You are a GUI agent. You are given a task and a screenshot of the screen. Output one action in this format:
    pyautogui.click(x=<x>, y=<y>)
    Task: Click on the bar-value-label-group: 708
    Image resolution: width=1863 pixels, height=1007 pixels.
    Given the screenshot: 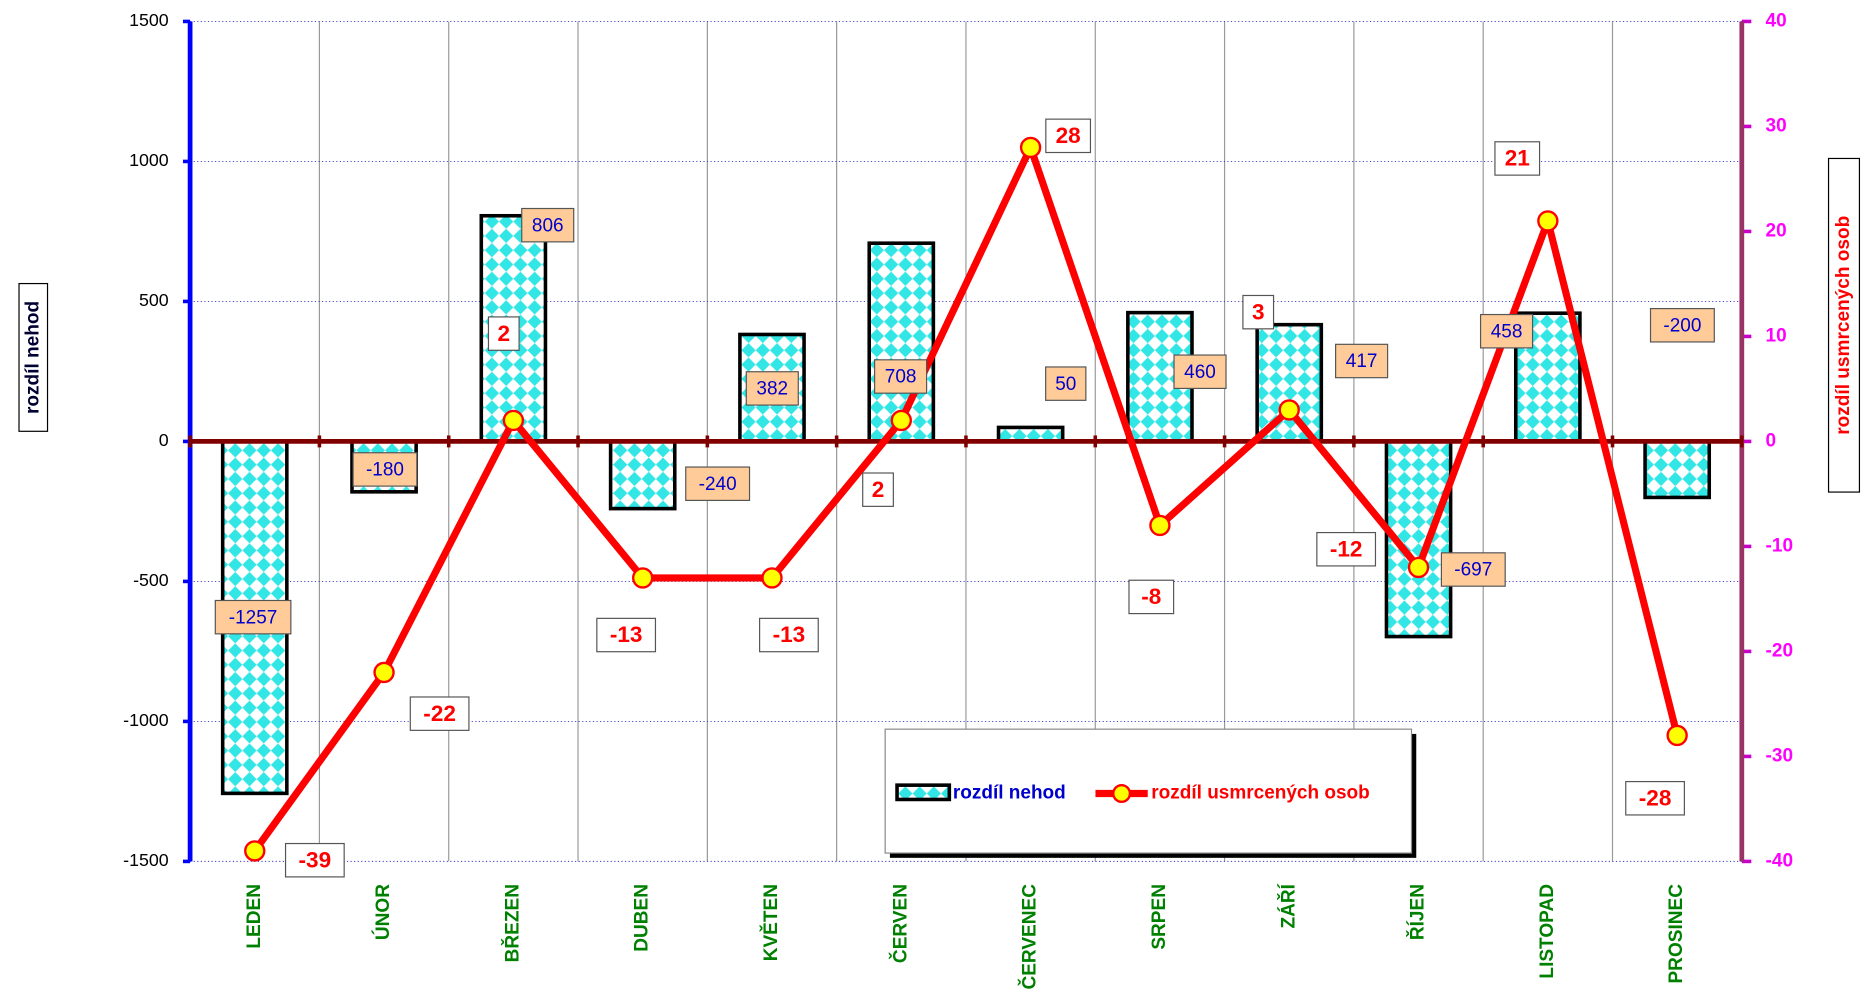 What is the action you would take?
    pyautogui.click(x=901, y=376)
    